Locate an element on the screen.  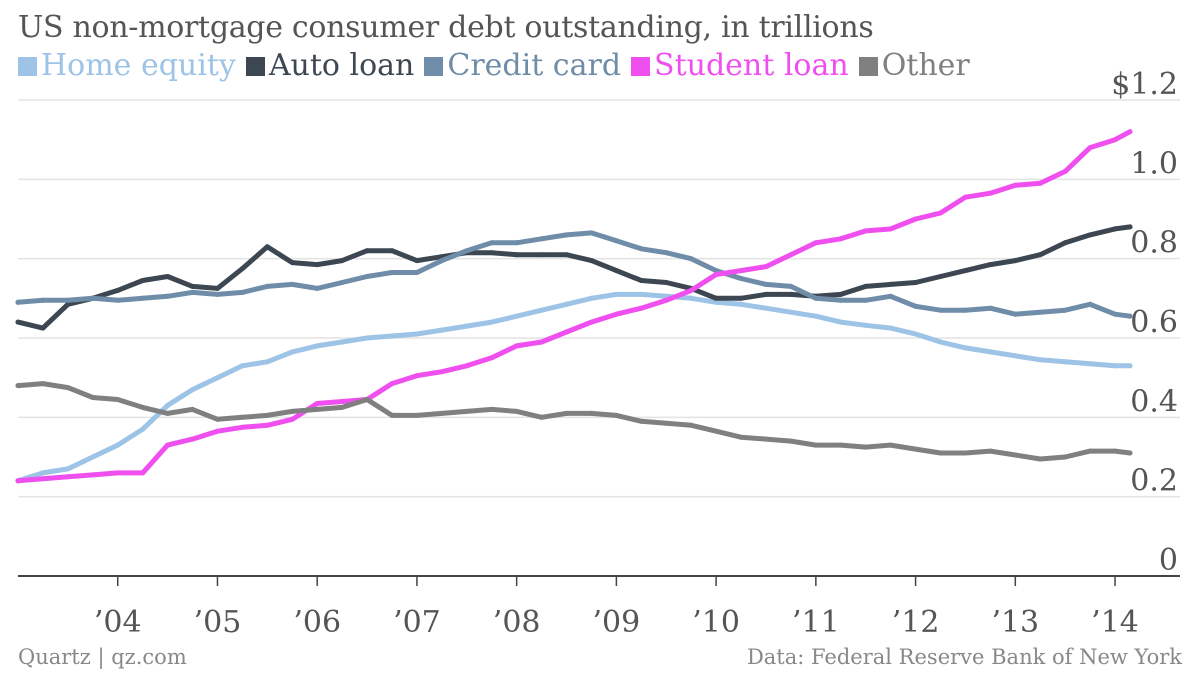
x-tick-label: ’13 is located at coordinates (1015, 622).